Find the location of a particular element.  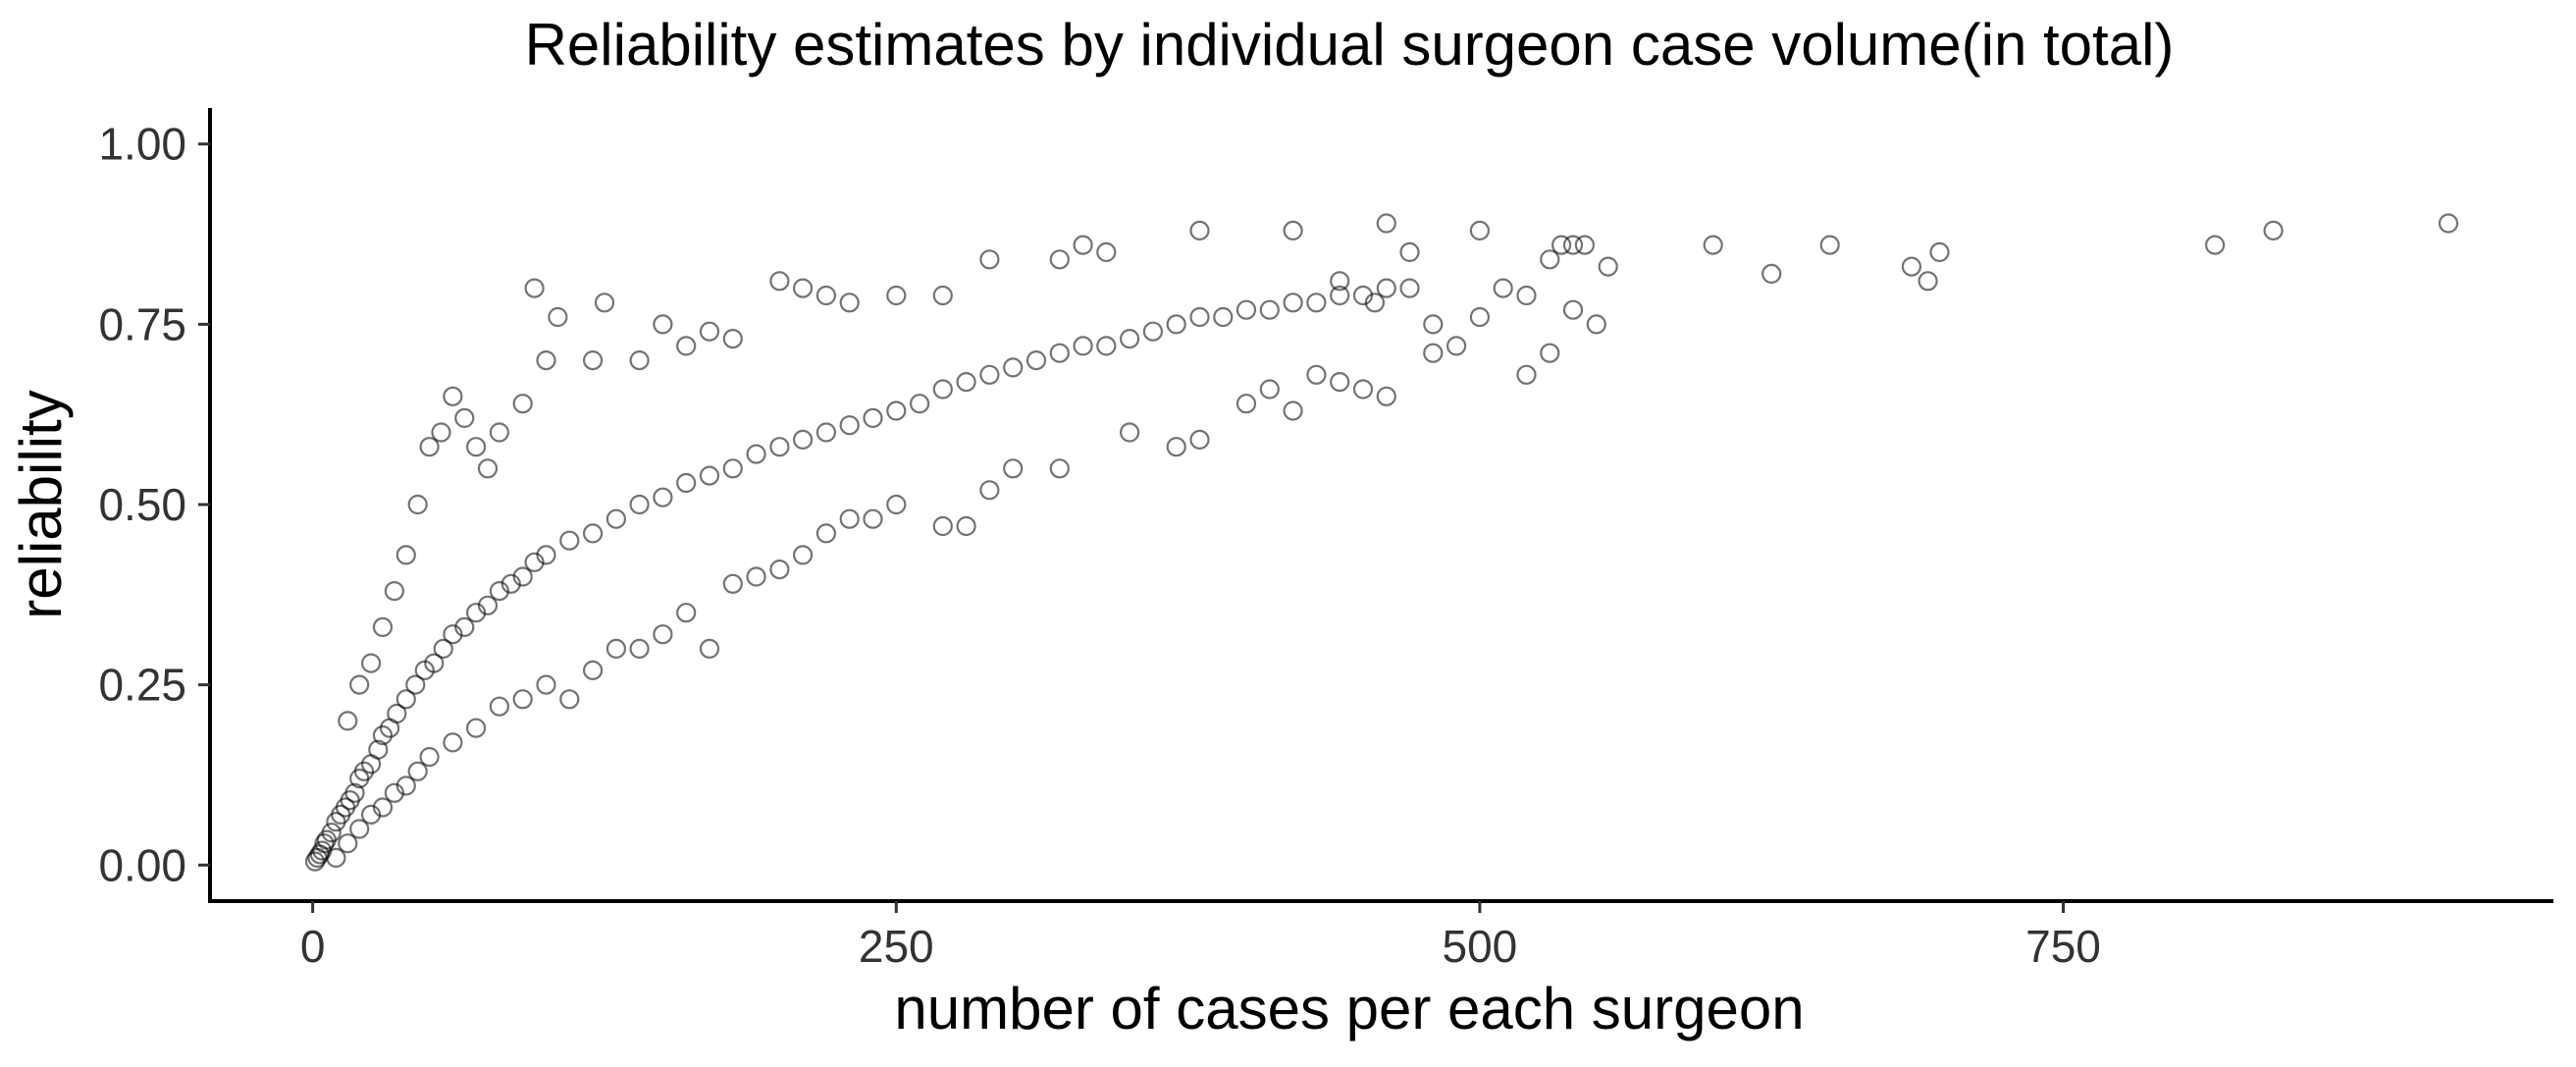

x-axis-title: number of cases per each surgeon is located at coordinates (1349, 1008).